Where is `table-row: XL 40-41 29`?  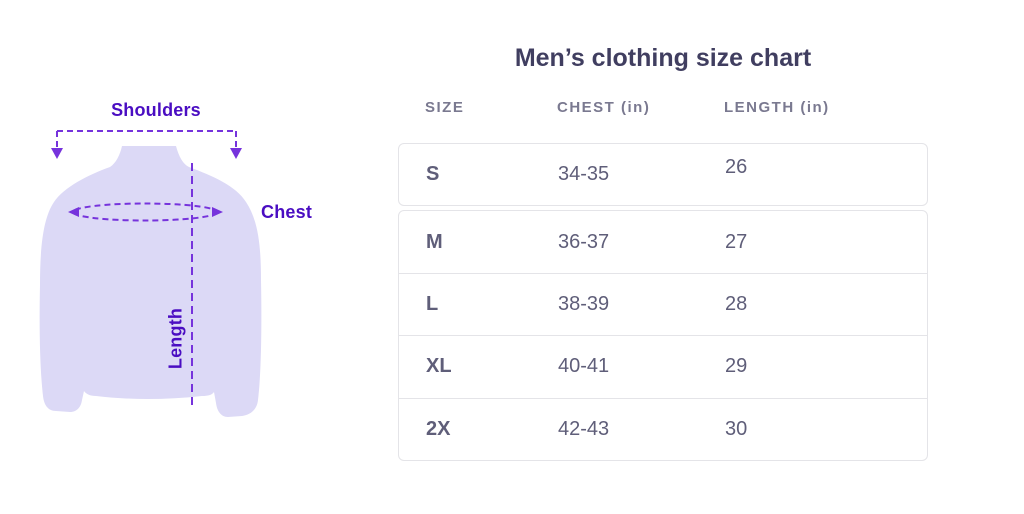 table-row: XL 40-41 29 is located at coordinates (663, 366).